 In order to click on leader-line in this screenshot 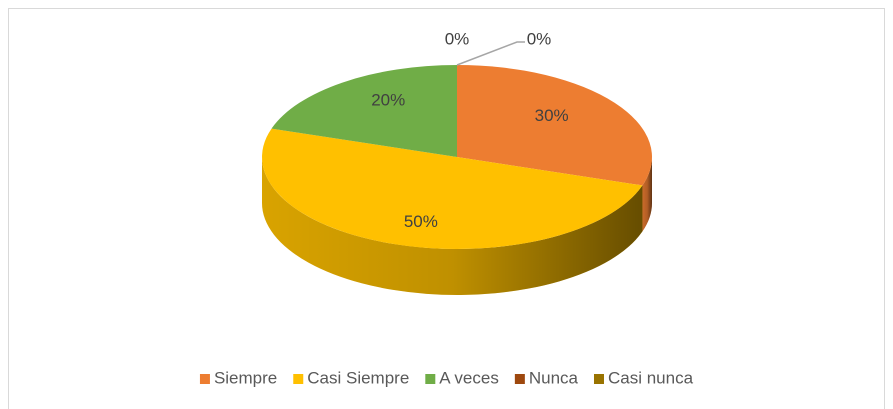, I will do `click(490, 53)`.